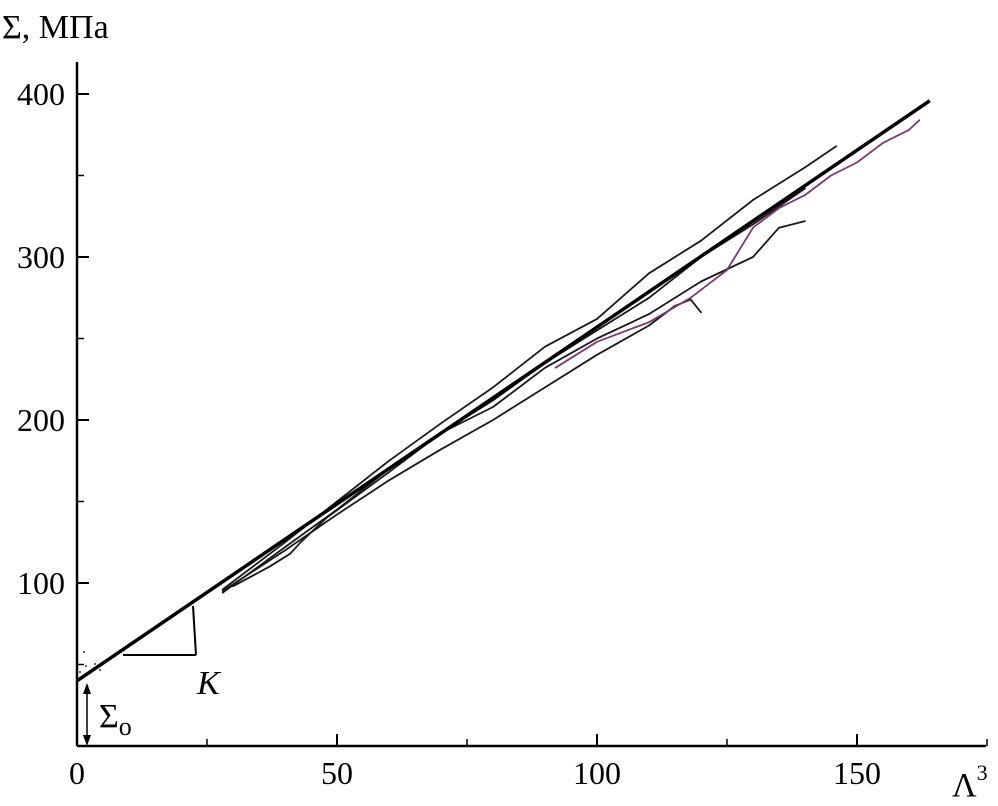  Describe the element at coordinates (964, 785) in the screenshot. I see `x-axis-title-base: Λ` at that location.